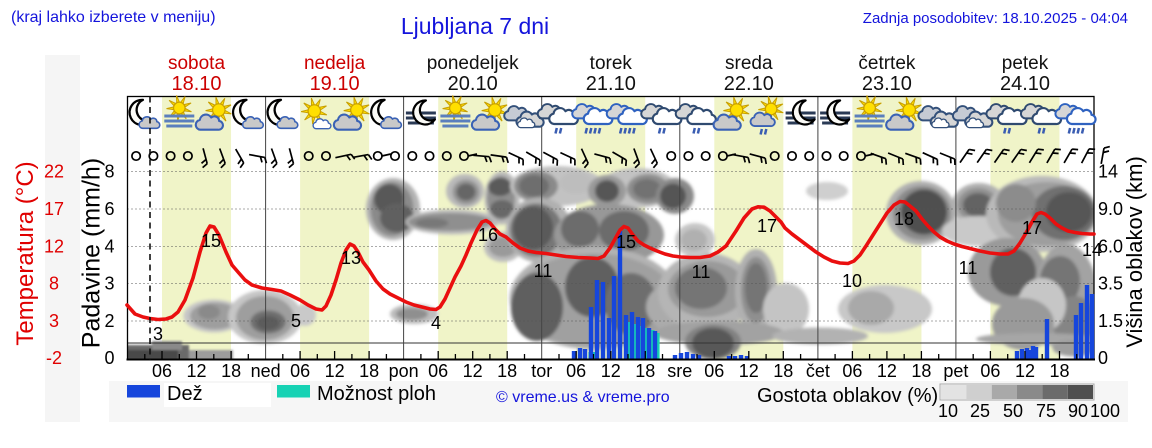 The image size is (1152, 448). What do you see at coordinates (1078, 411) in the screenshot?
I see `svg-text: 90` at bounding box center [1078, 411].